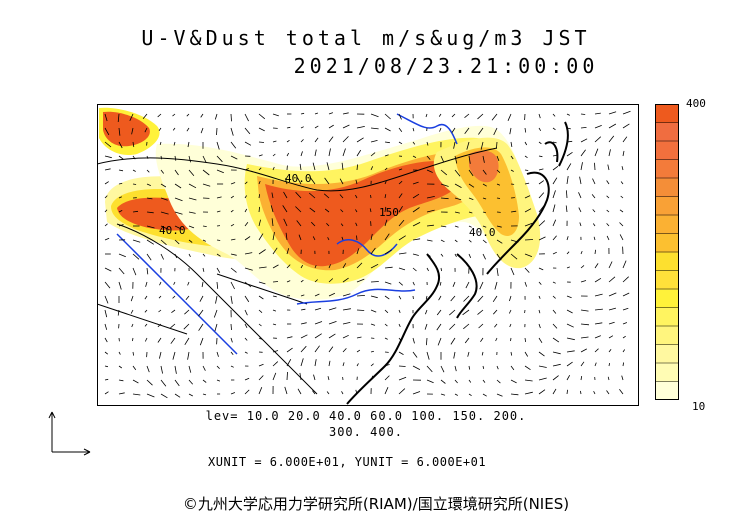 The image size is (752, 532). What do you see at coordinates (366, 416) in the screenshot?
I see `contour-levels: lev= 10.0 20.0 40.0 60.0 100. 150. 200.` at bounding box center [366, 416].